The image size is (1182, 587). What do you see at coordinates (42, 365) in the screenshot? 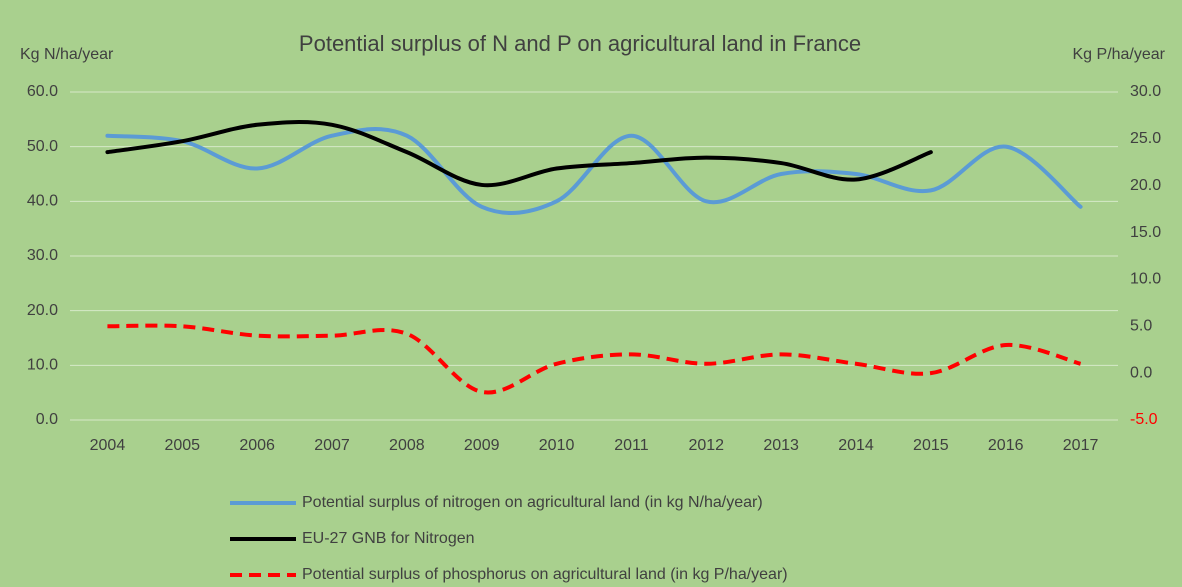
I see `y-tick-label: 10.0` at bounding box center [42, 365].